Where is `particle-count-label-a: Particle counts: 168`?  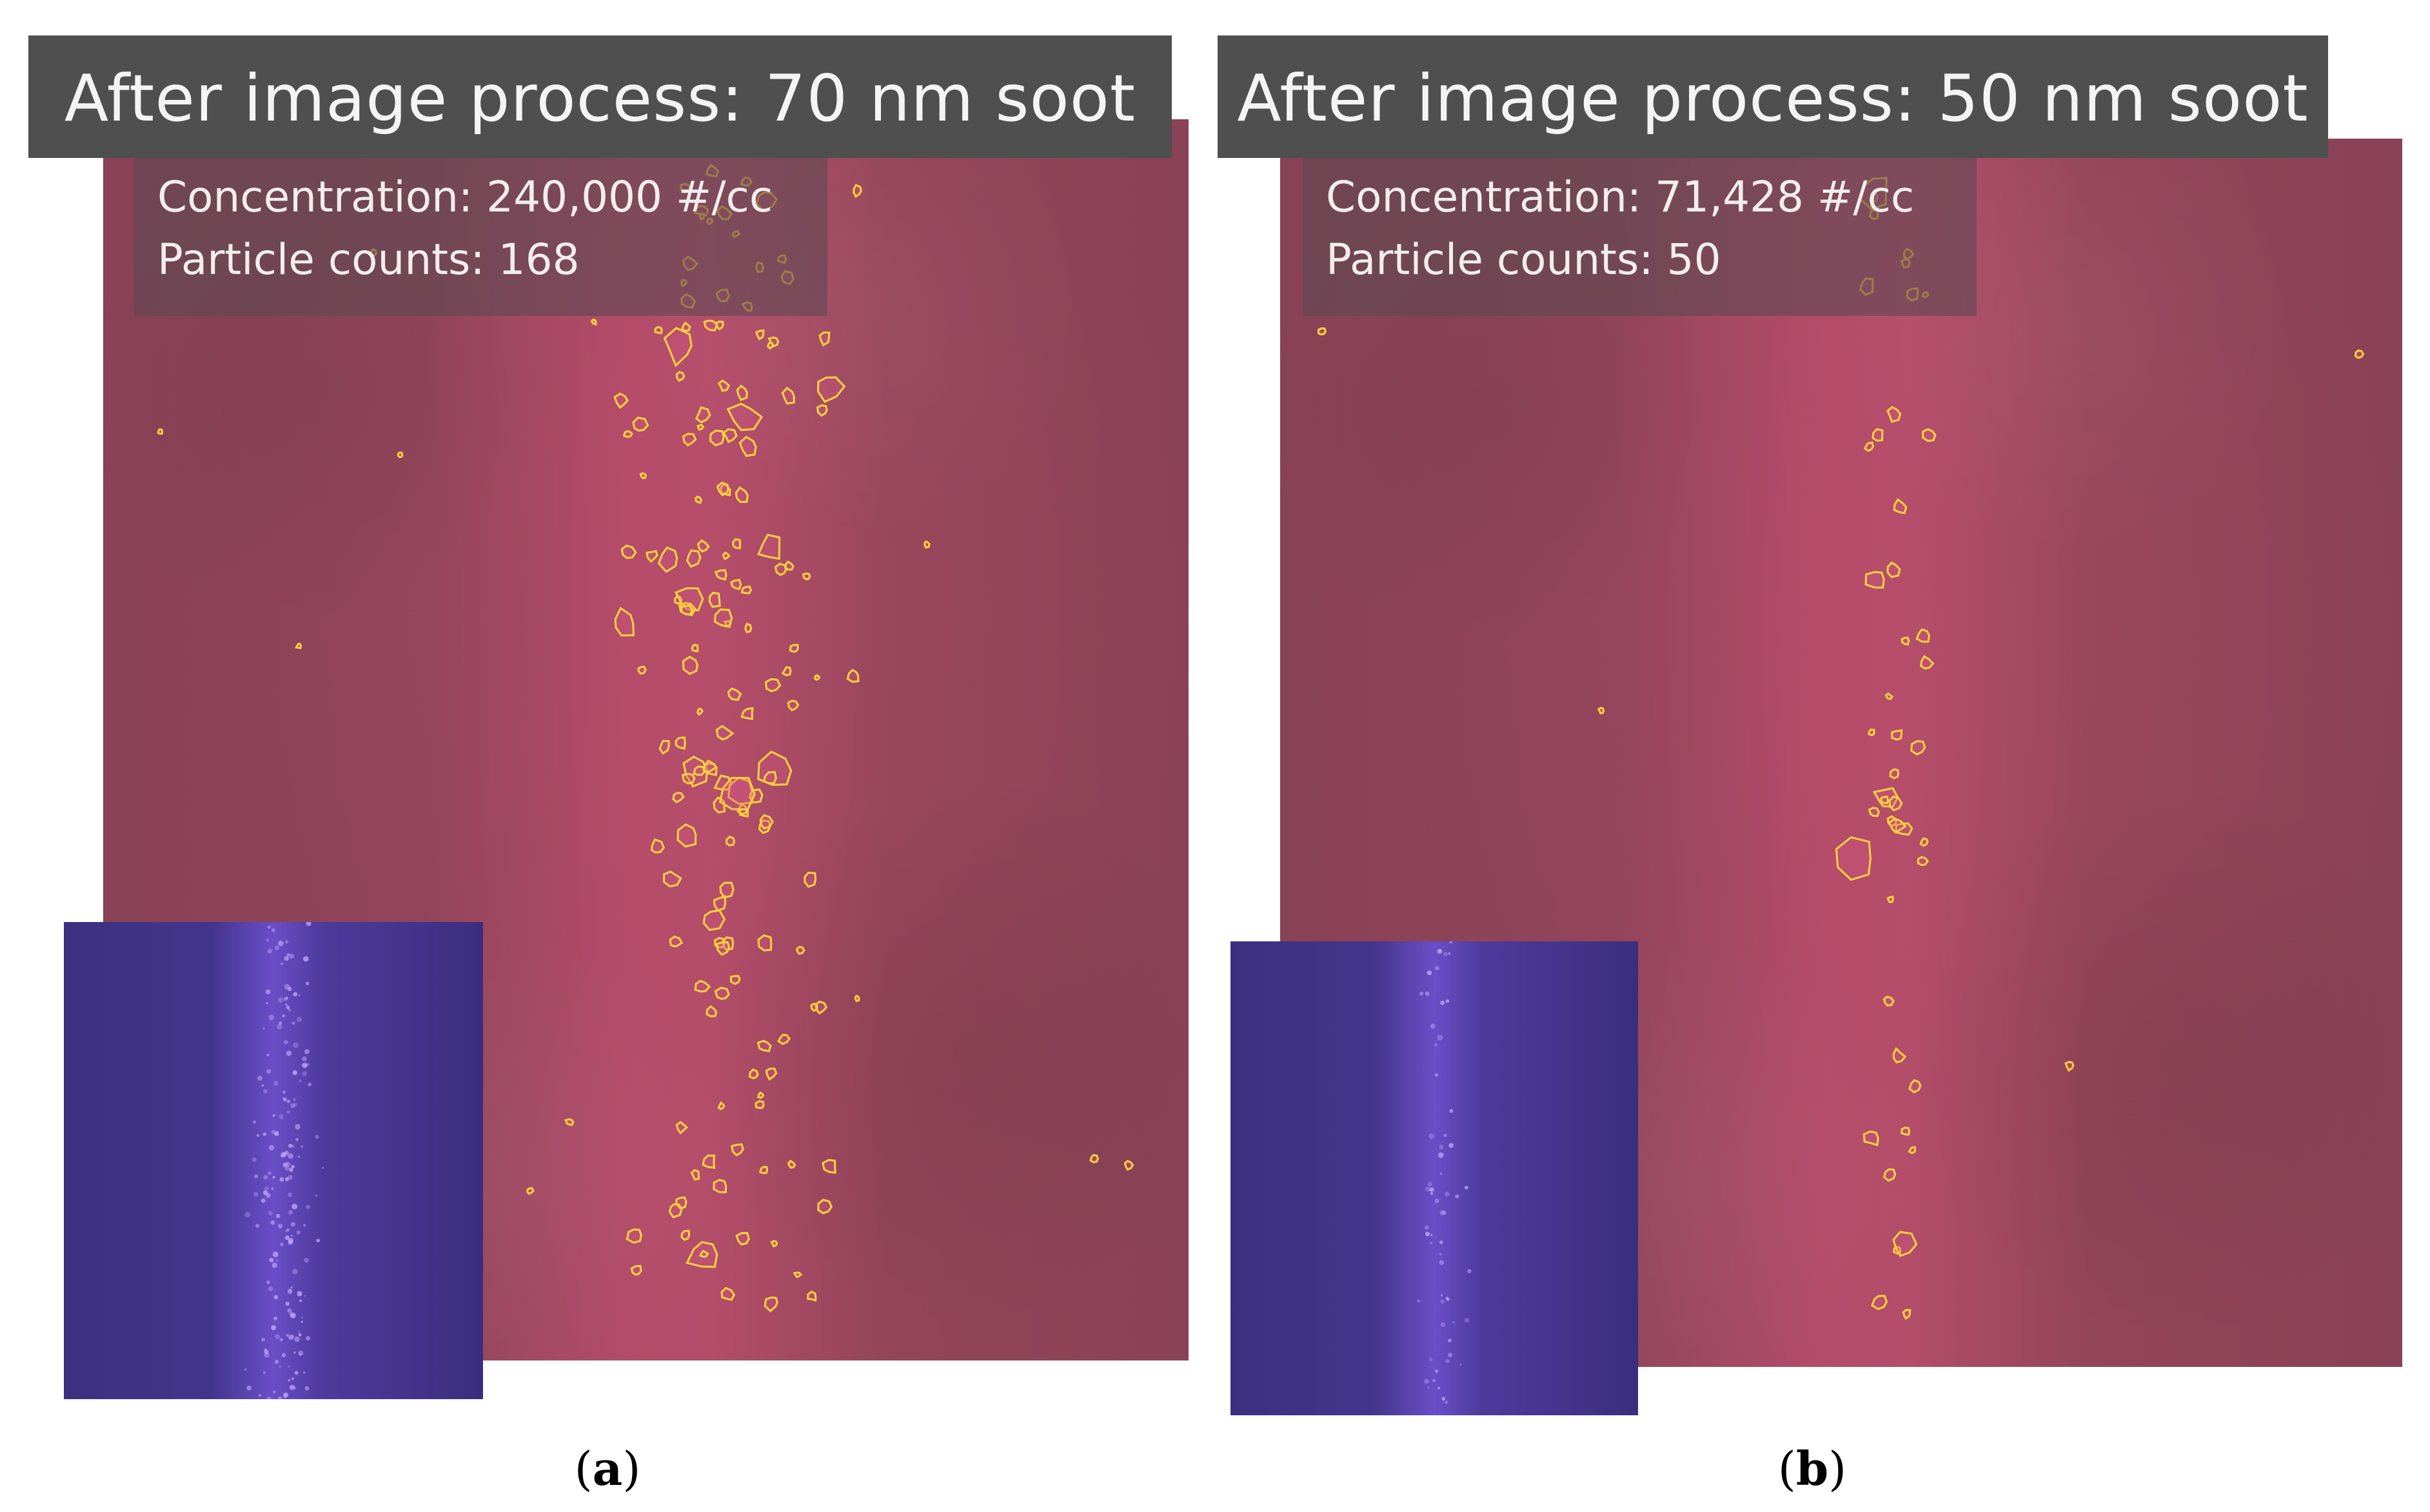
particle-count-label-a: Particle counts: 168 is located at coordinates (368, 259).